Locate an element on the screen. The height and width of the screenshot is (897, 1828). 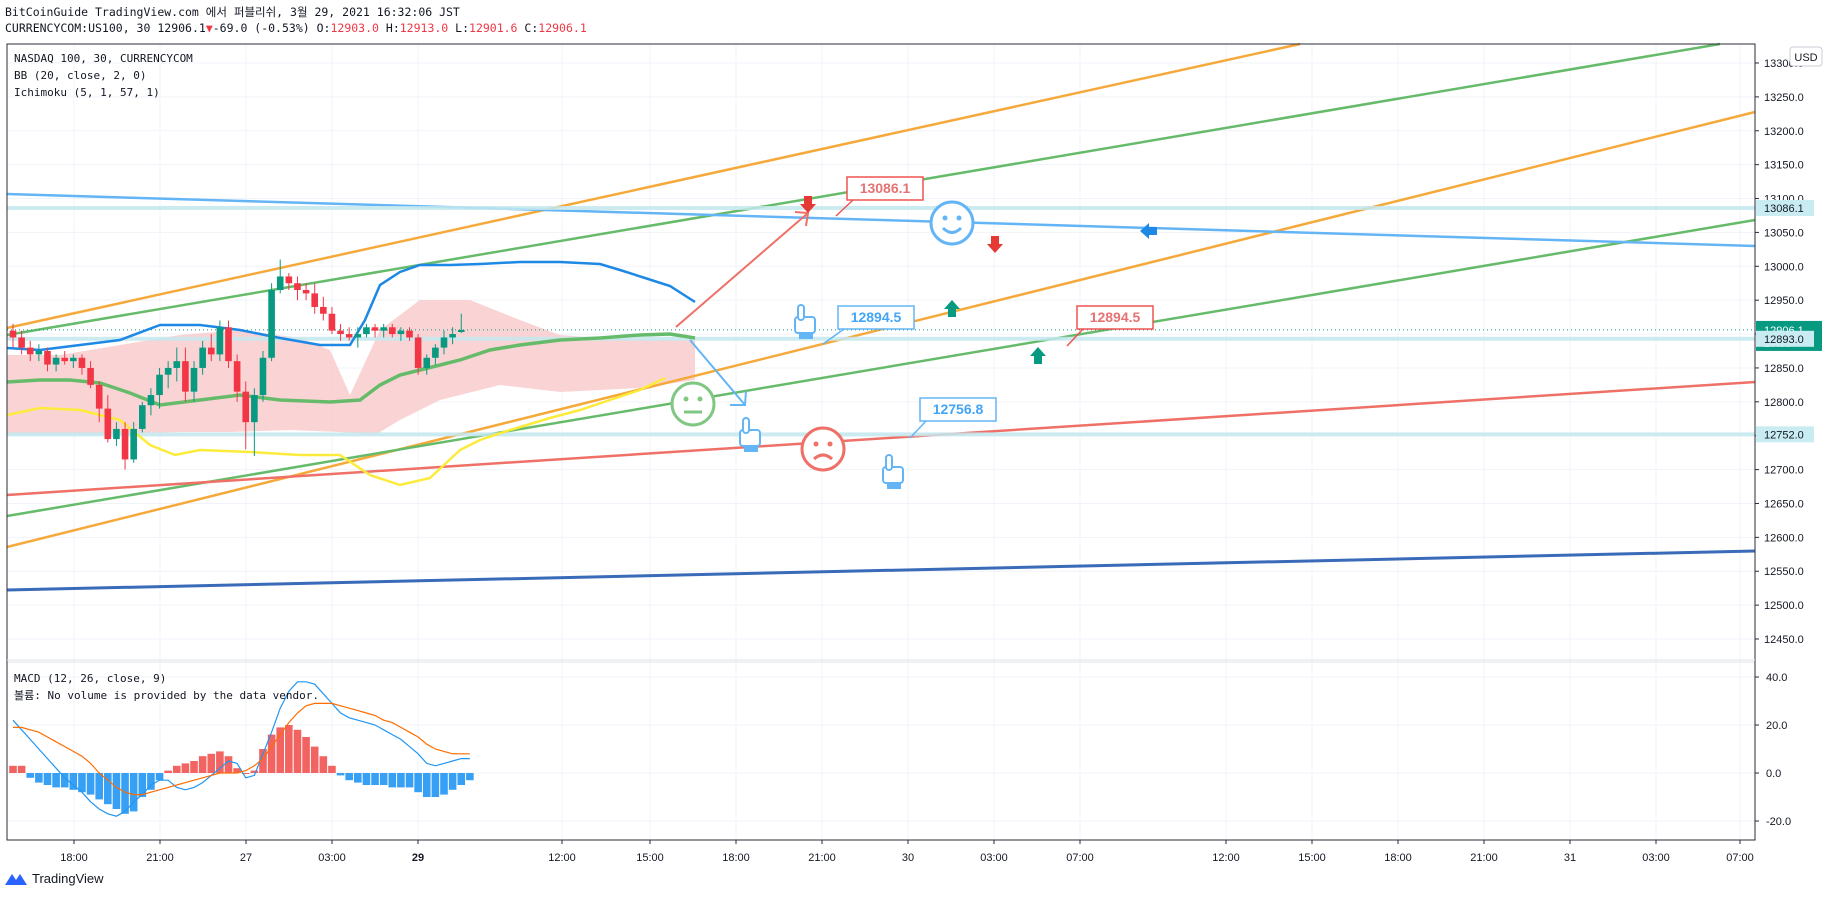
legend-ichimoku: Ichimoku (5, 1, 57, 1) is located at coordinates (87, 92).